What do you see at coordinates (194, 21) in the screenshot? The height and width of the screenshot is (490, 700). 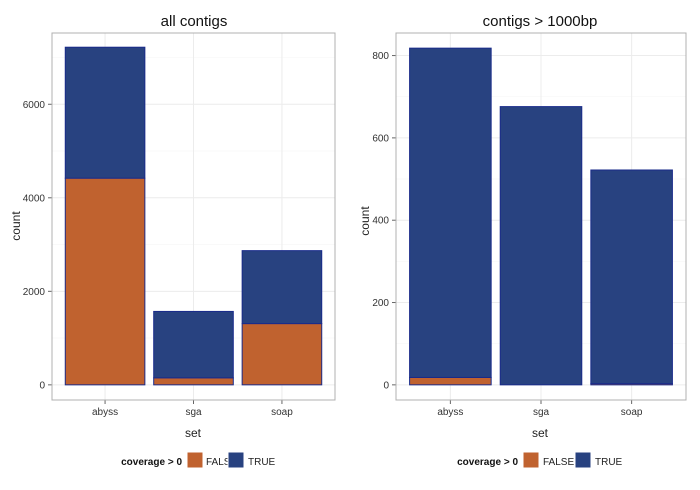 I see `chart-title-left: all contigs` at bounding box center [194, 21].